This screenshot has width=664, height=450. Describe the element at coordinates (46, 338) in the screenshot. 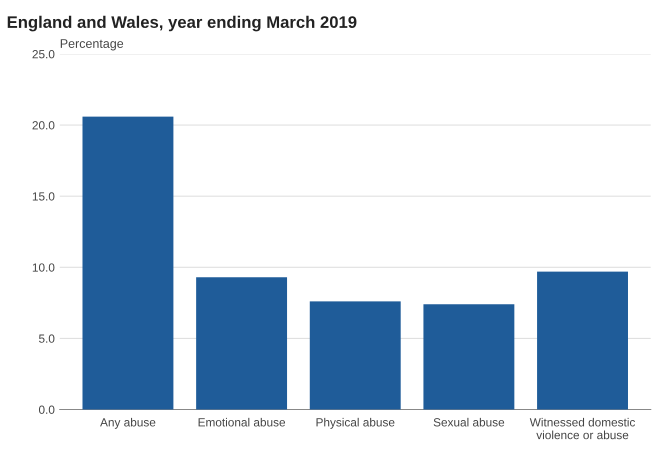

I see `y-tick-label: 5.0` at that location.